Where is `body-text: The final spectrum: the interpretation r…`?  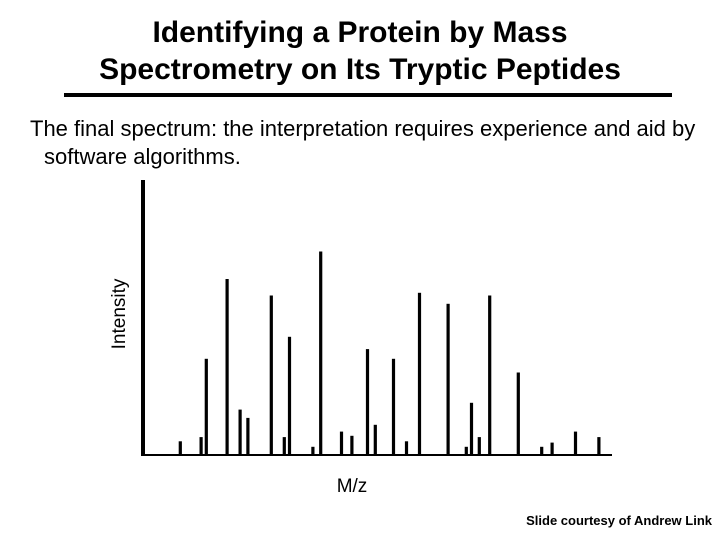
body-text: The final spectrum: the interpretation r… is located at coordinates (363, 142).